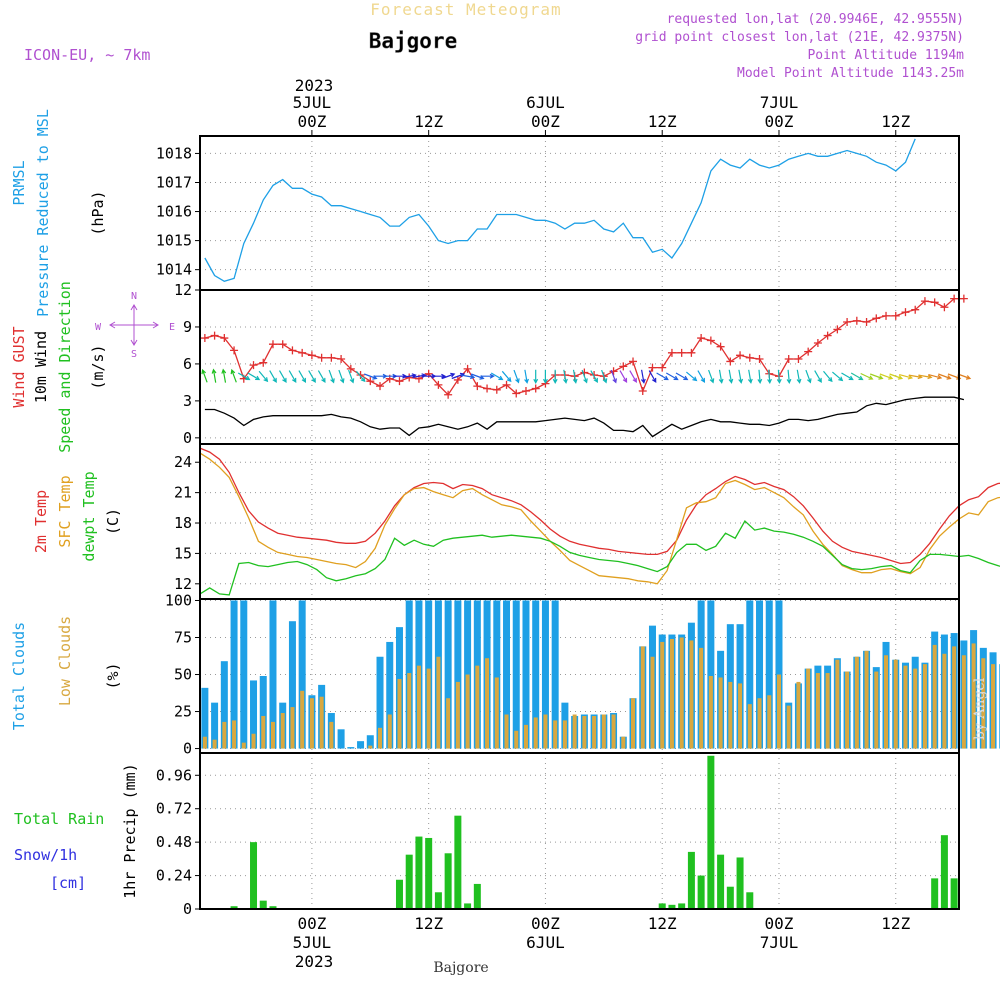 This screenshot has height=1000, width=1000. I want to click on bottom-time-label: 00Z, so click(311, 923).